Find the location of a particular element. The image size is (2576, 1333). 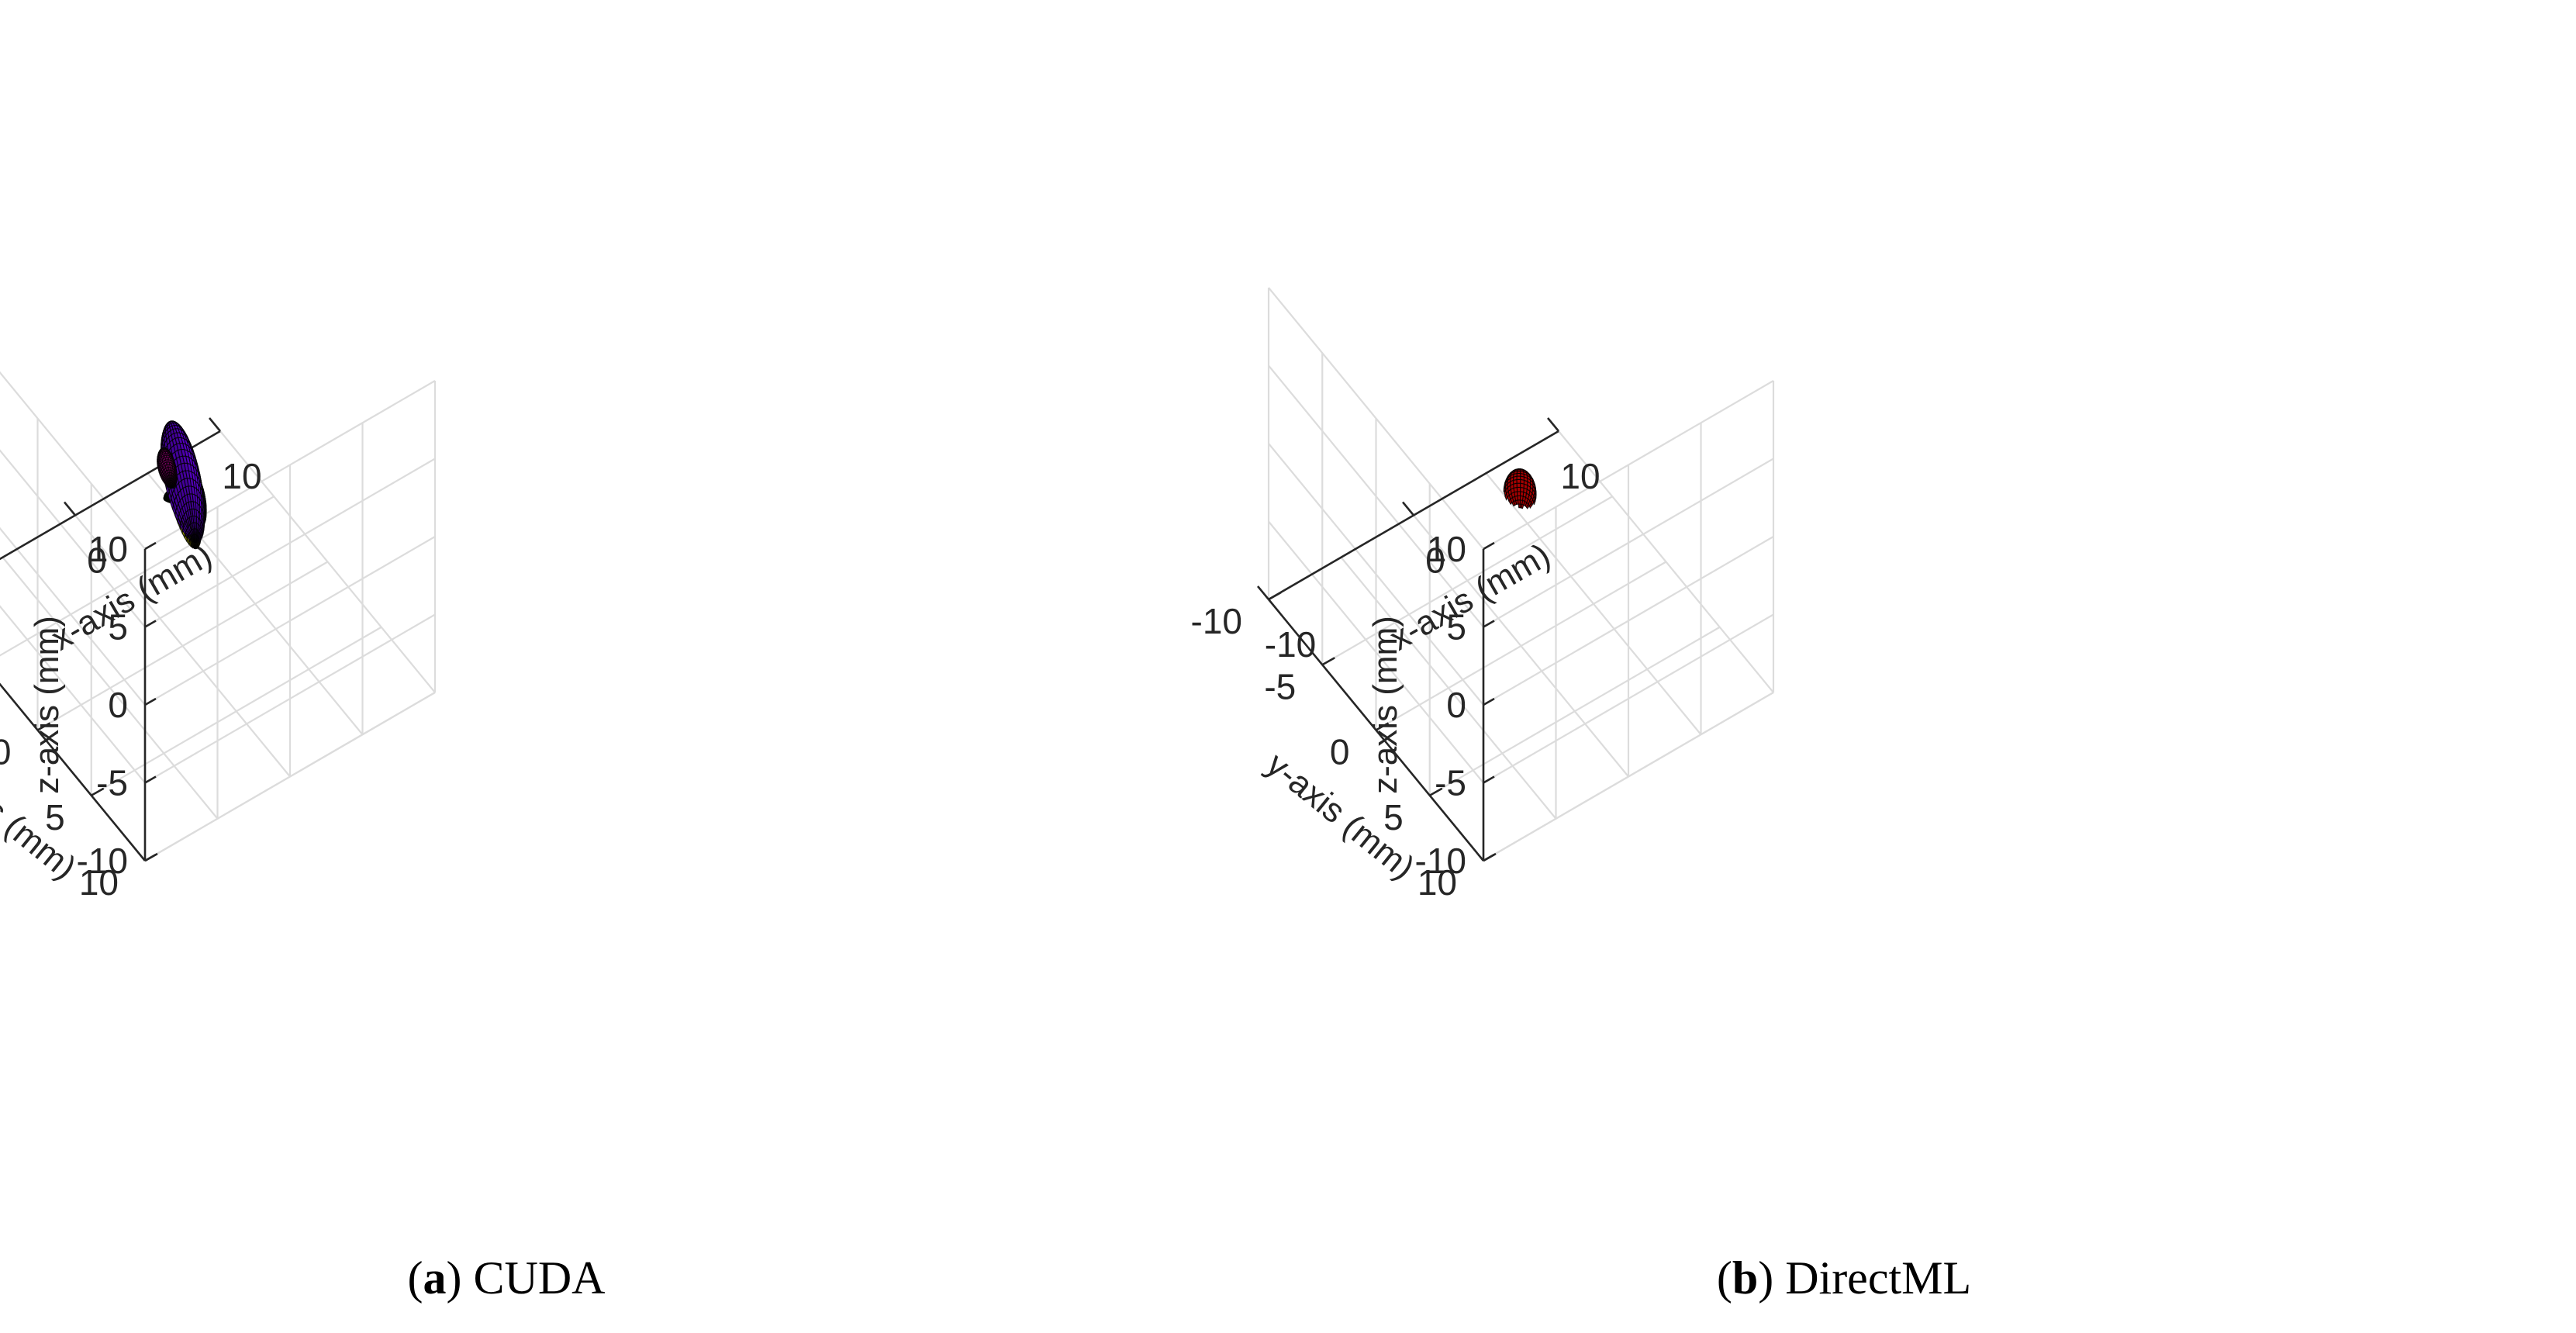

panel-caption: (a) CUDA is located at coordinates (507, 1278).